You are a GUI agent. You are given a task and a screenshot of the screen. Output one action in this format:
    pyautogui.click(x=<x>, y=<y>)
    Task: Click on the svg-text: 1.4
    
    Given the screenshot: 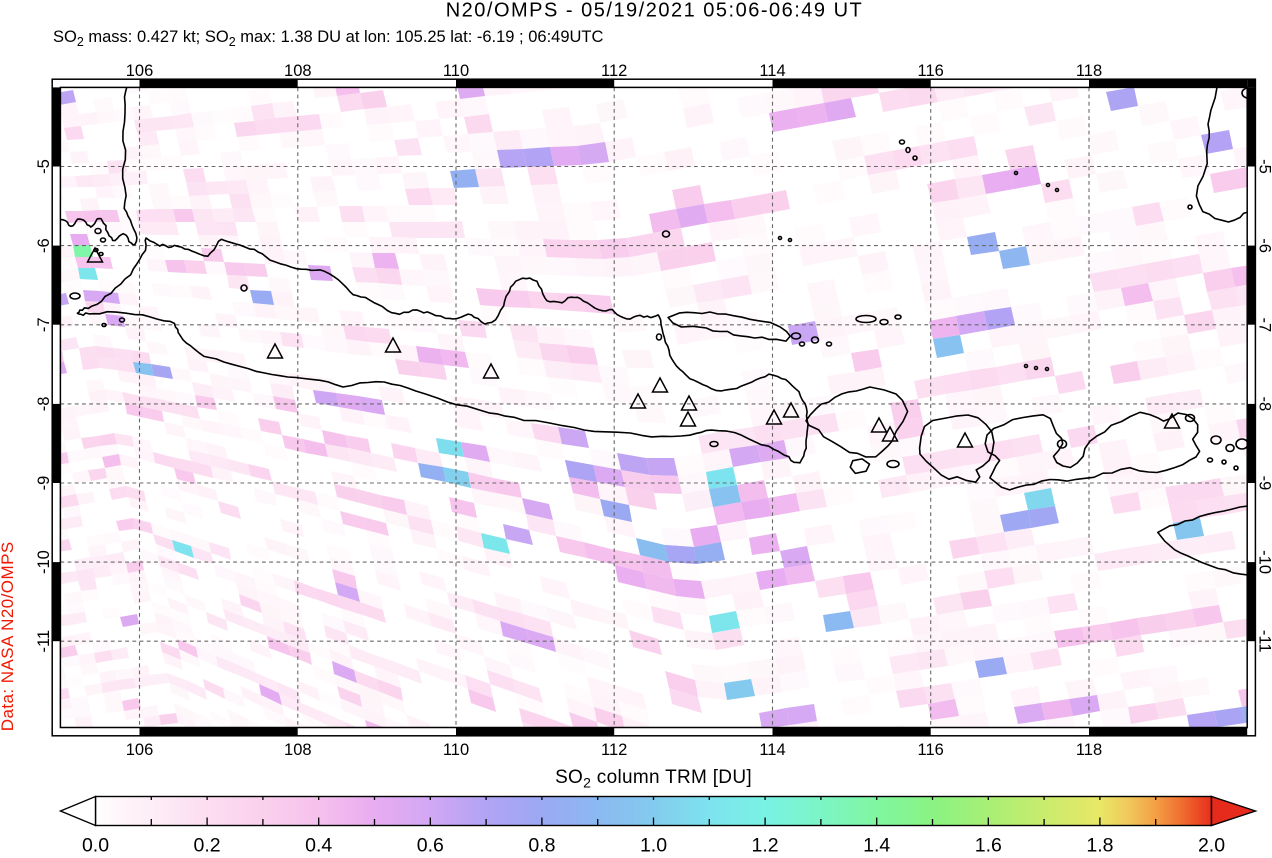 What is the action you would take?
    pyautogui.click(x=876, y=844)
    